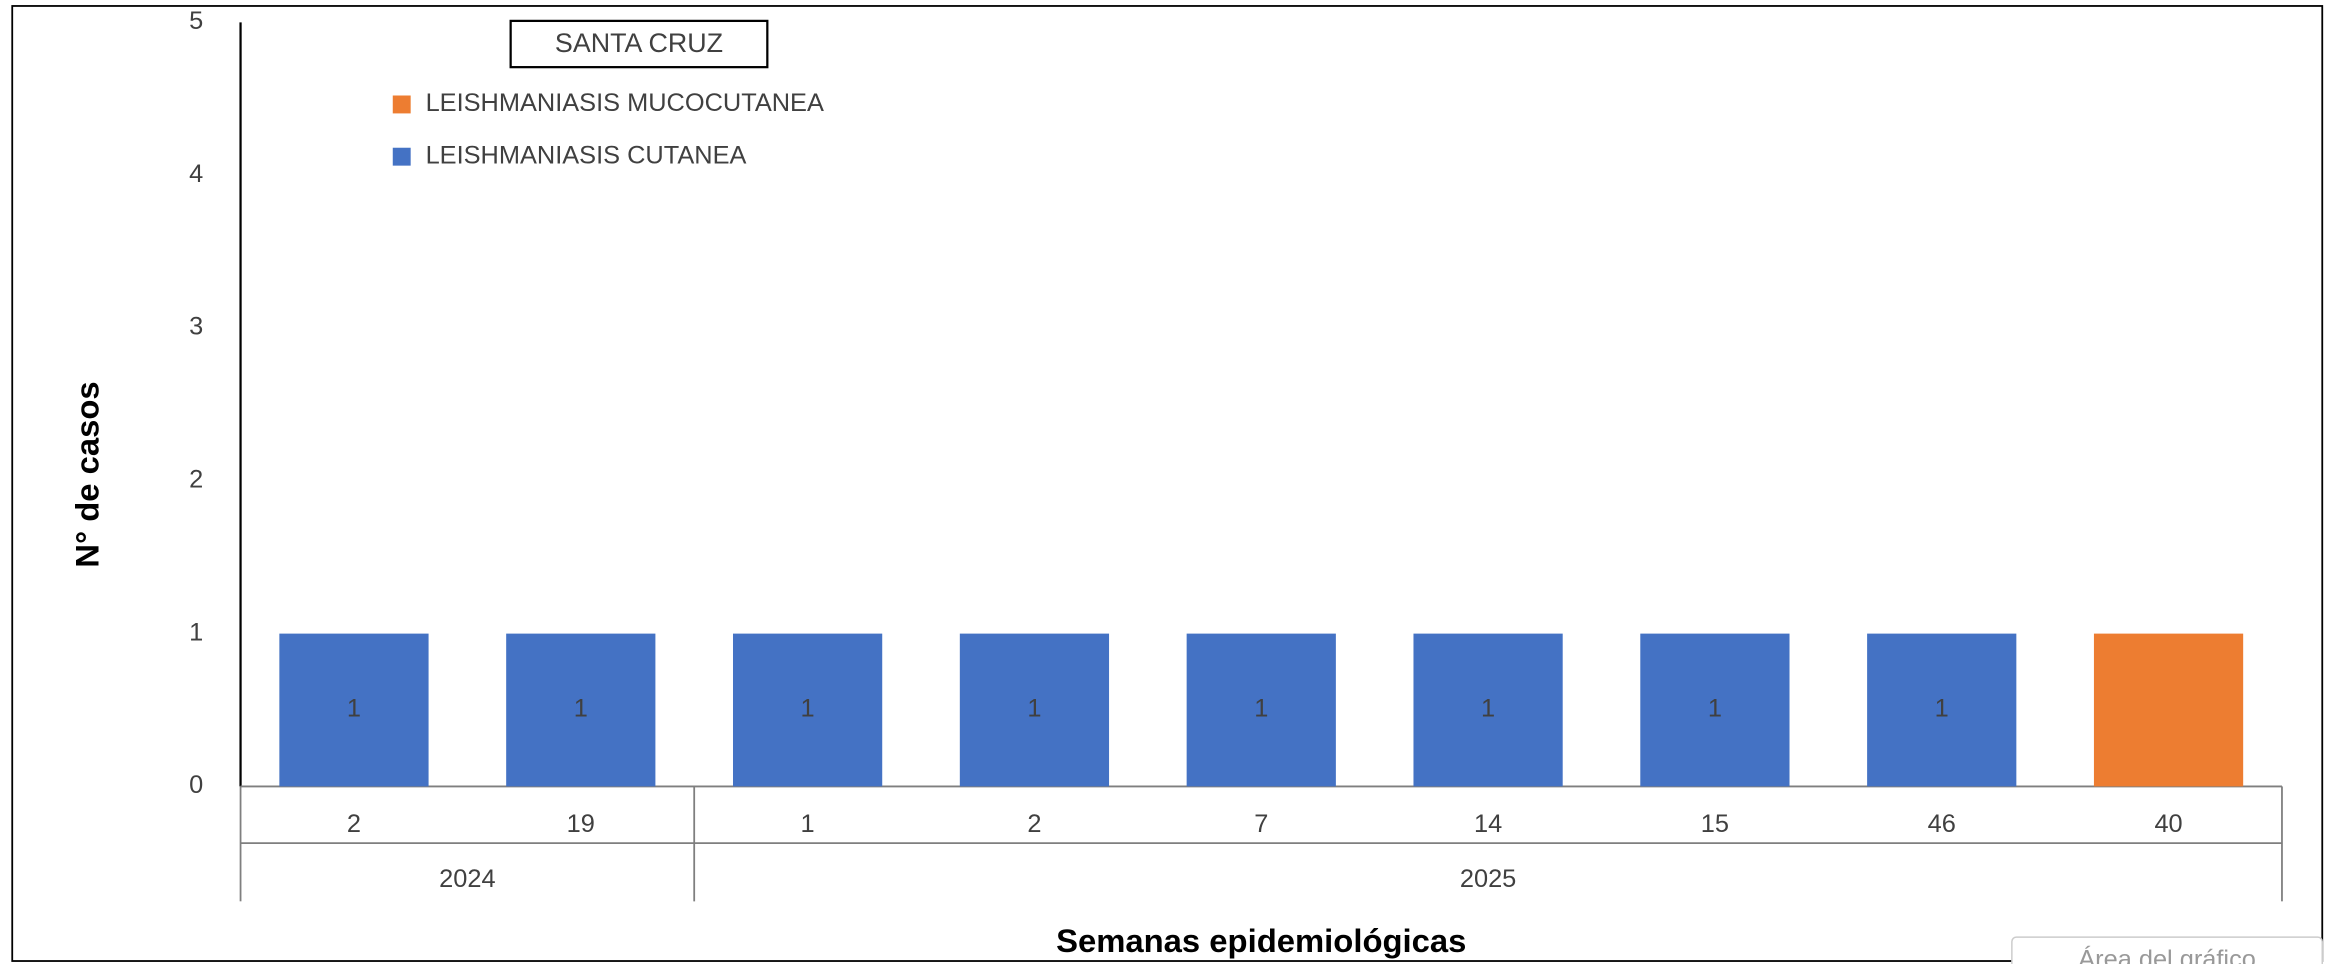 This screenshot has height=964, width=2333. I want to click on title-box, so click(639, 44).